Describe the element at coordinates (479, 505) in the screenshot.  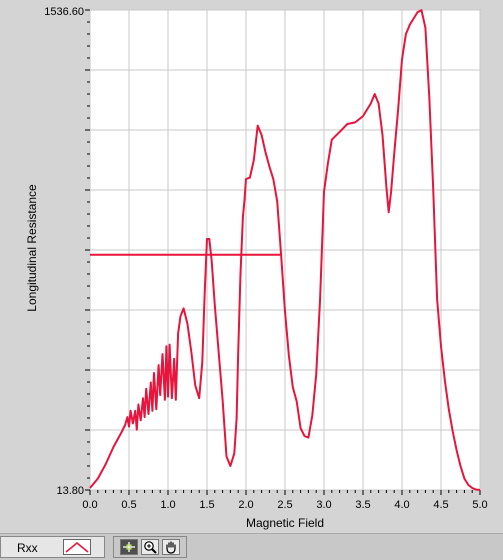
I see `x-tick-label: 5.0` at that location.